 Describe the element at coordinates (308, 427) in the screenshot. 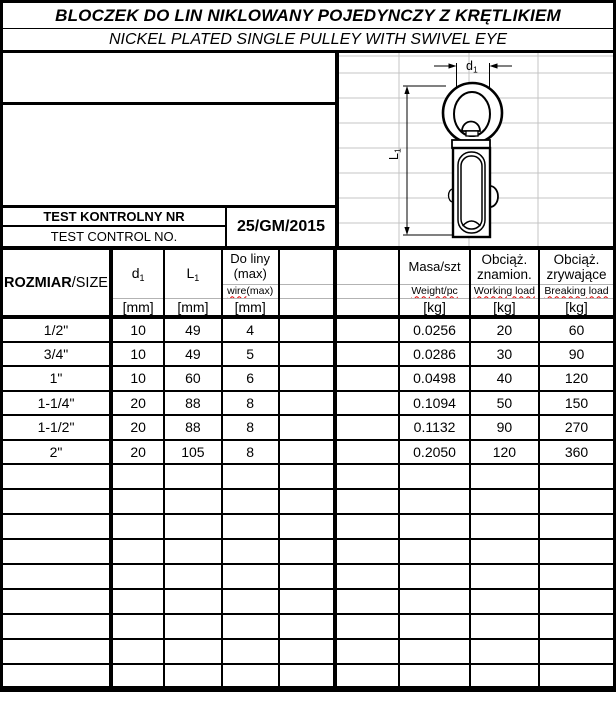

I see `table-row: 1-1/2" 20 88 8 0.1132 90 270` at that location.